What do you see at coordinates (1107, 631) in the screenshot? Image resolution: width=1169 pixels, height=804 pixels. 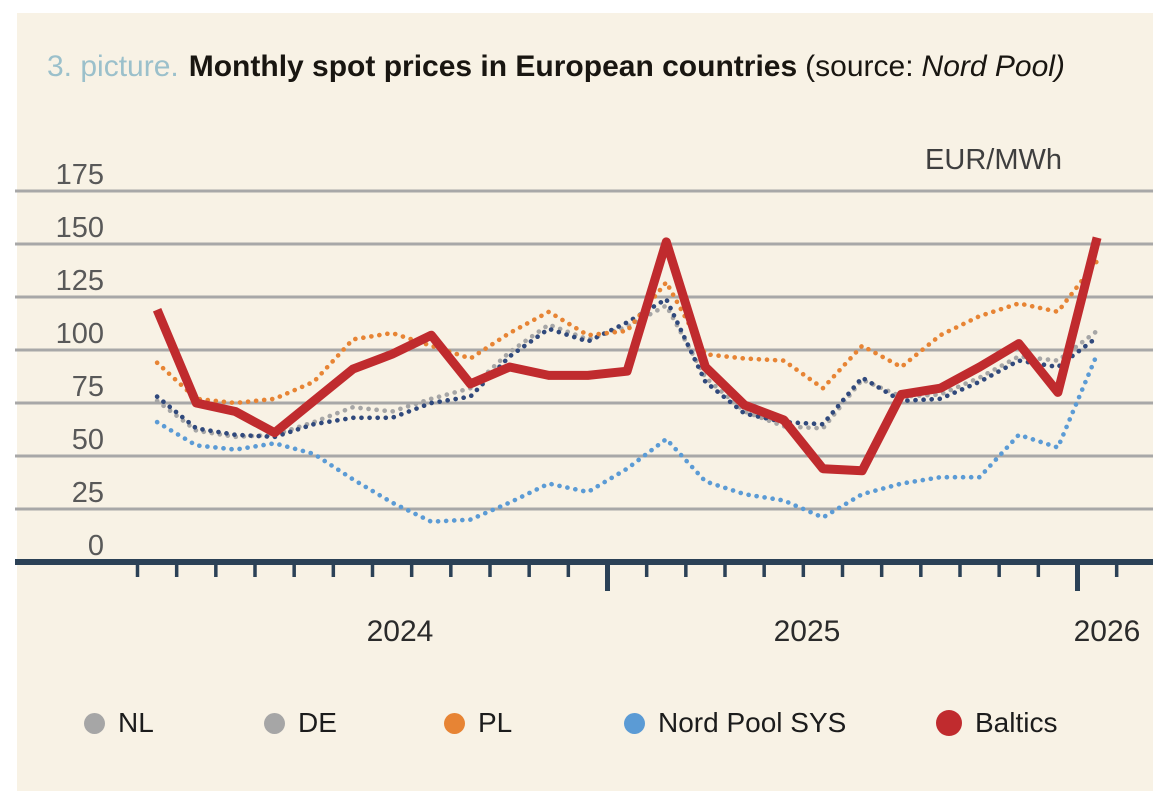 I see `x-axis-year-label: 2026` at bounding box center [1107, 631].